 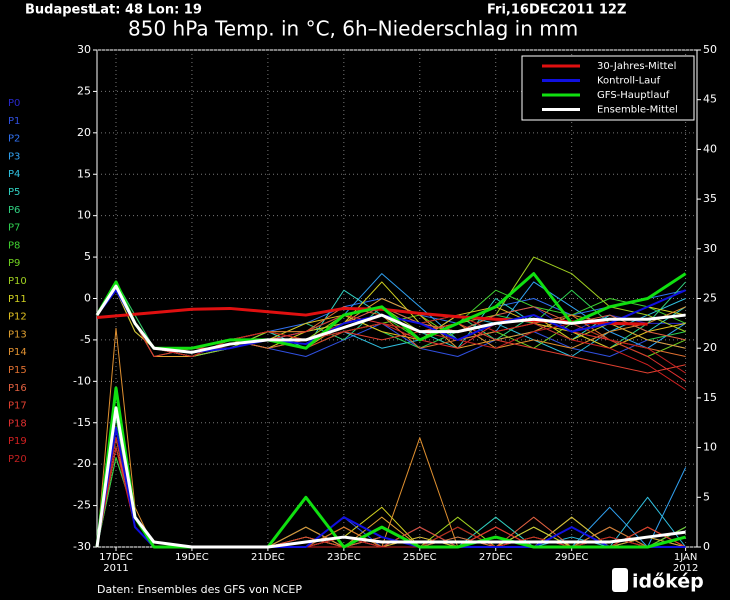 What do you see at coordinates (14, 210) in the screenshot?
I see `member-legend: P6` at bounding box center [14, 210].